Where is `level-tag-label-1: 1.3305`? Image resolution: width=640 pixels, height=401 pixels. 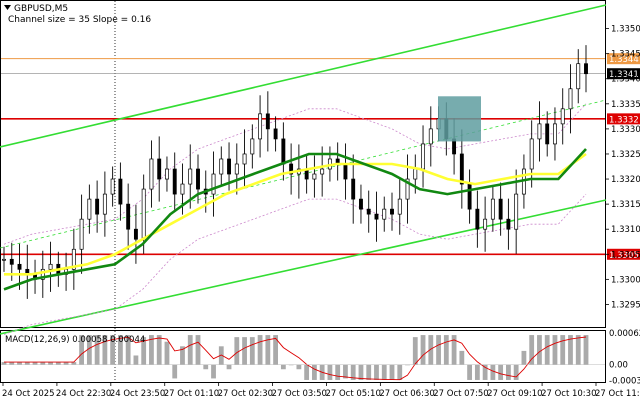 level-tag-label-1: 1.3305 is located at coordinates (624, 256).